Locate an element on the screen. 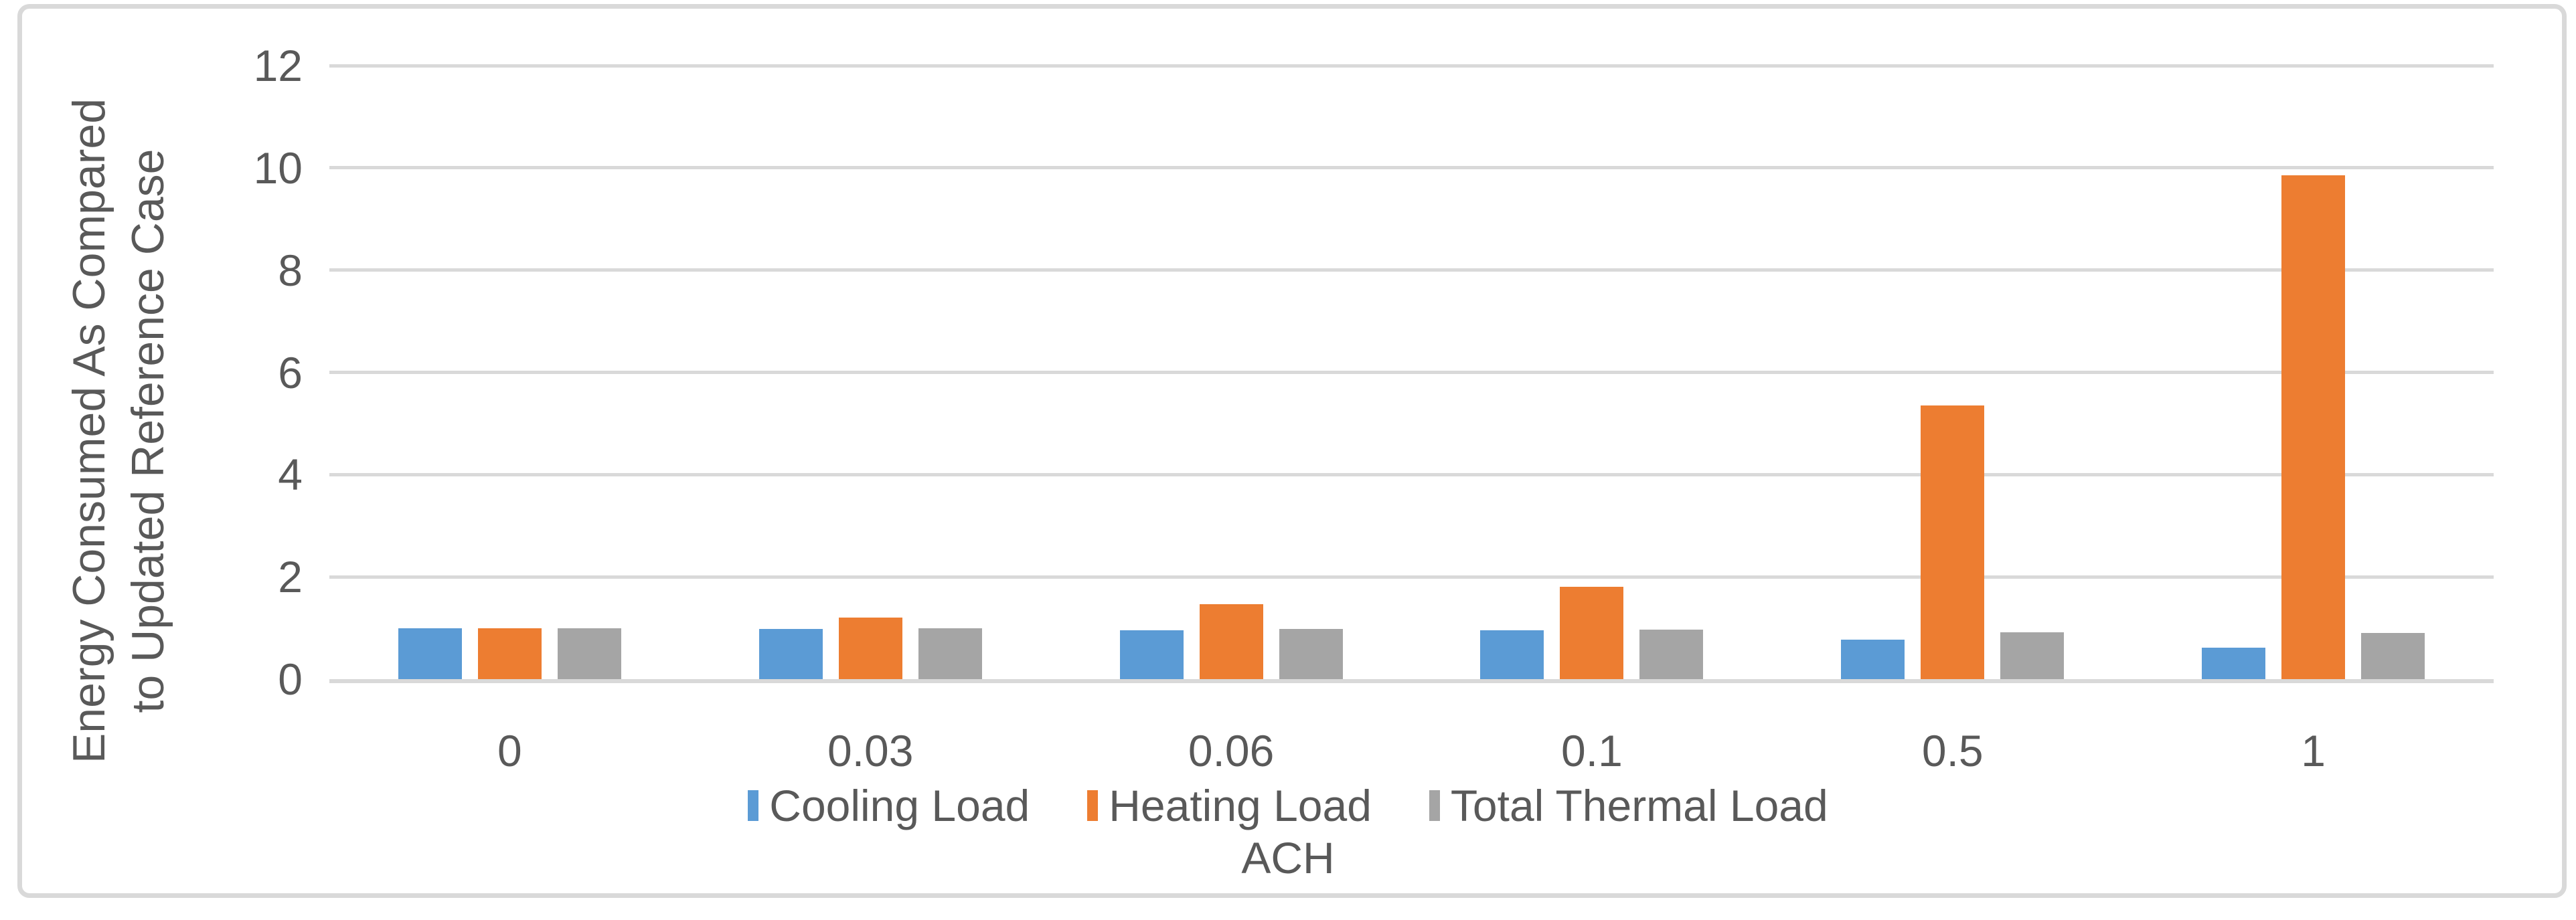 This screenshot has height=920, width=2576. legend-item-total-thermal-load: Total Thermal Load is located at coordinates (1629, 805).